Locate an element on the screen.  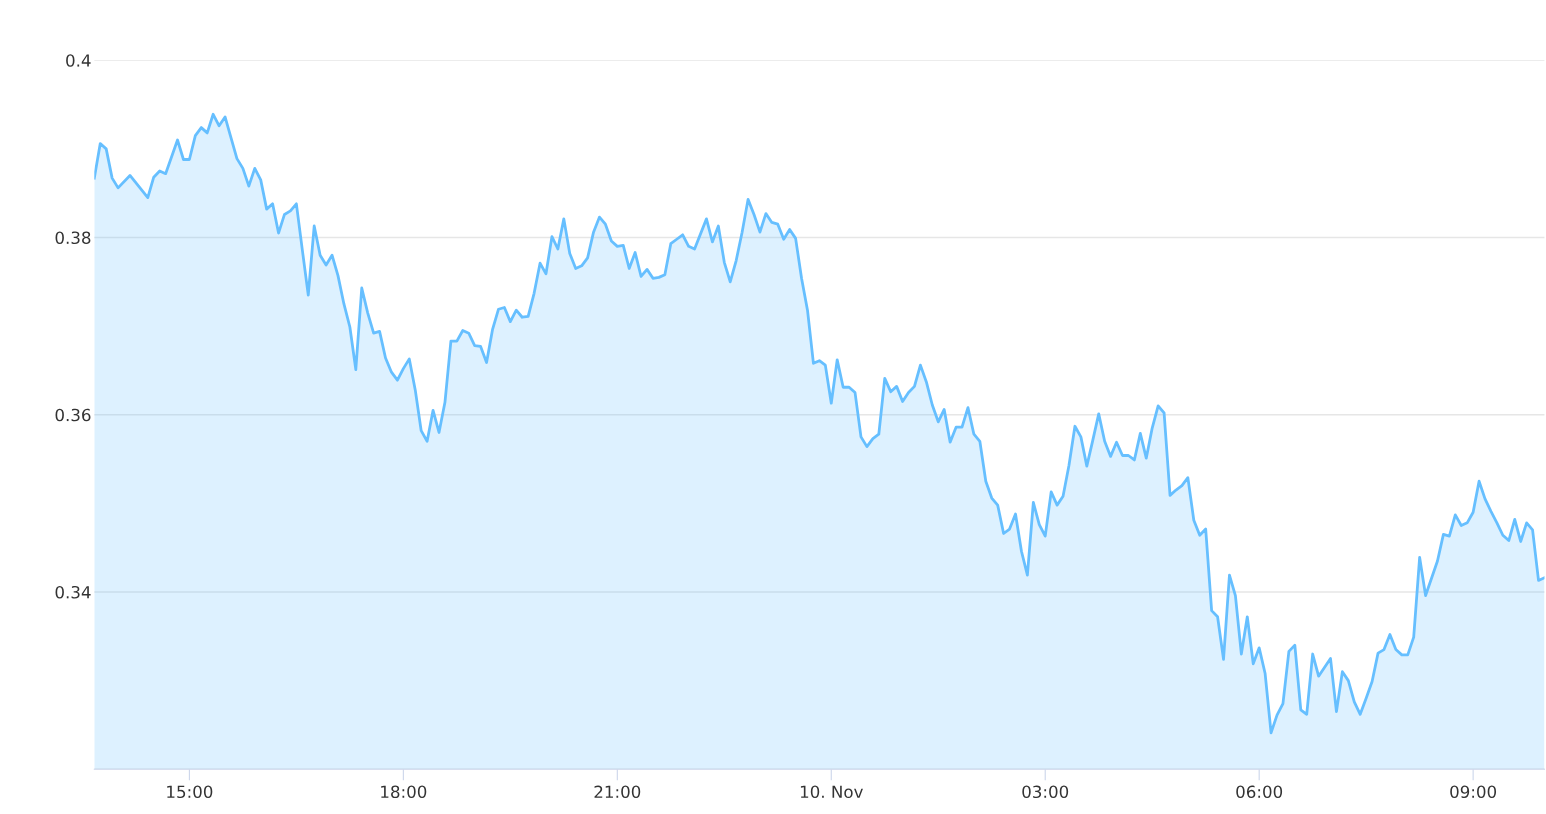
x-tick-label: 18:00 is located at coordinates (404, 792).